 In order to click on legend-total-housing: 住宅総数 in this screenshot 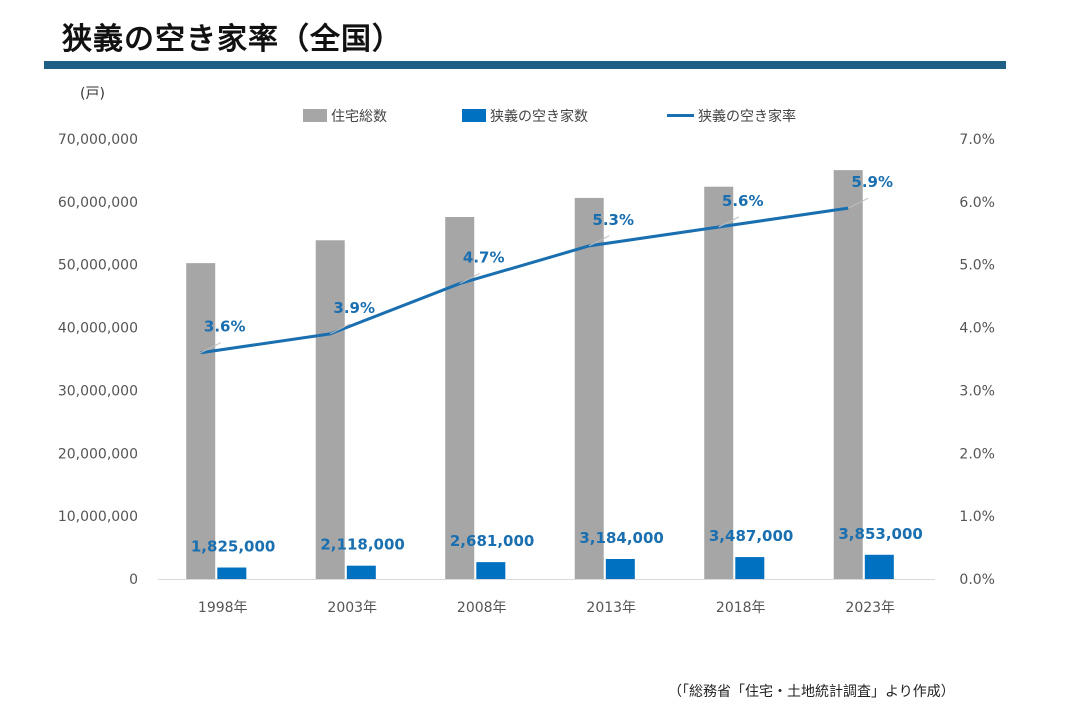, I will do `click(359, 117)`.